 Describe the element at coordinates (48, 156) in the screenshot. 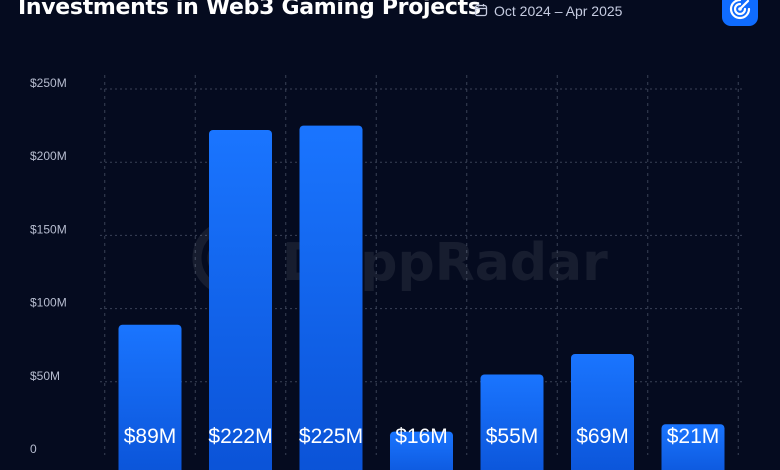

I see `y-tick-label: $200M` at that location.